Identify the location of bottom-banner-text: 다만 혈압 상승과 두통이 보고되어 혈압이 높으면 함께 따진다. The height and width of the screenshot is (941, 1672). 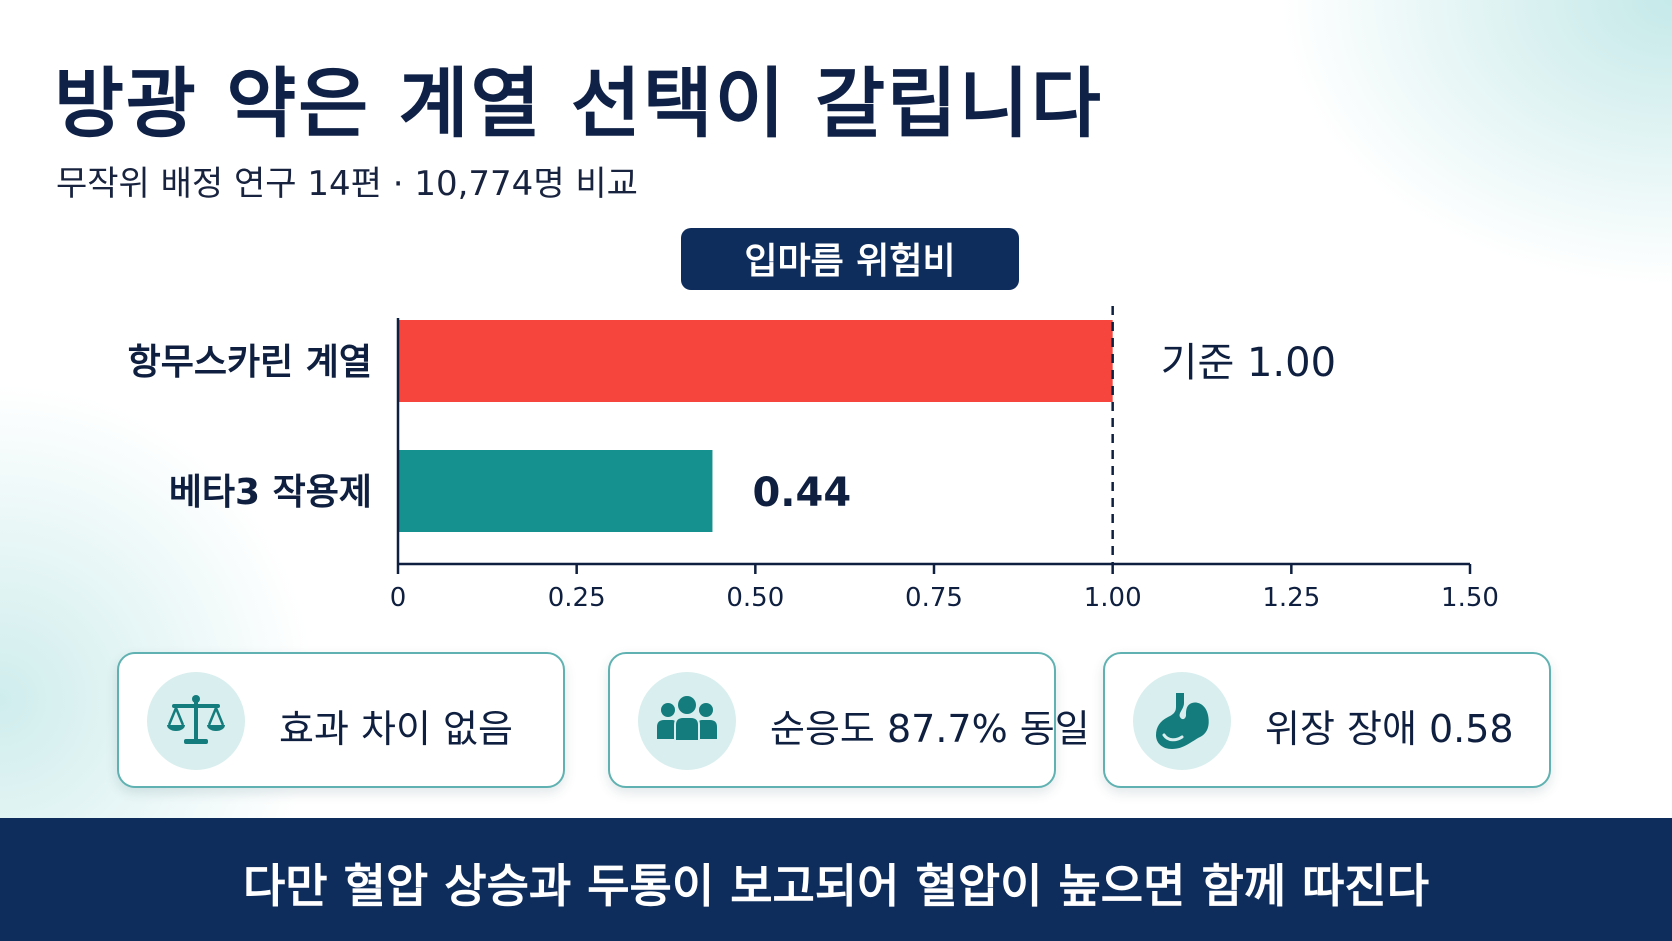
(836, 886).